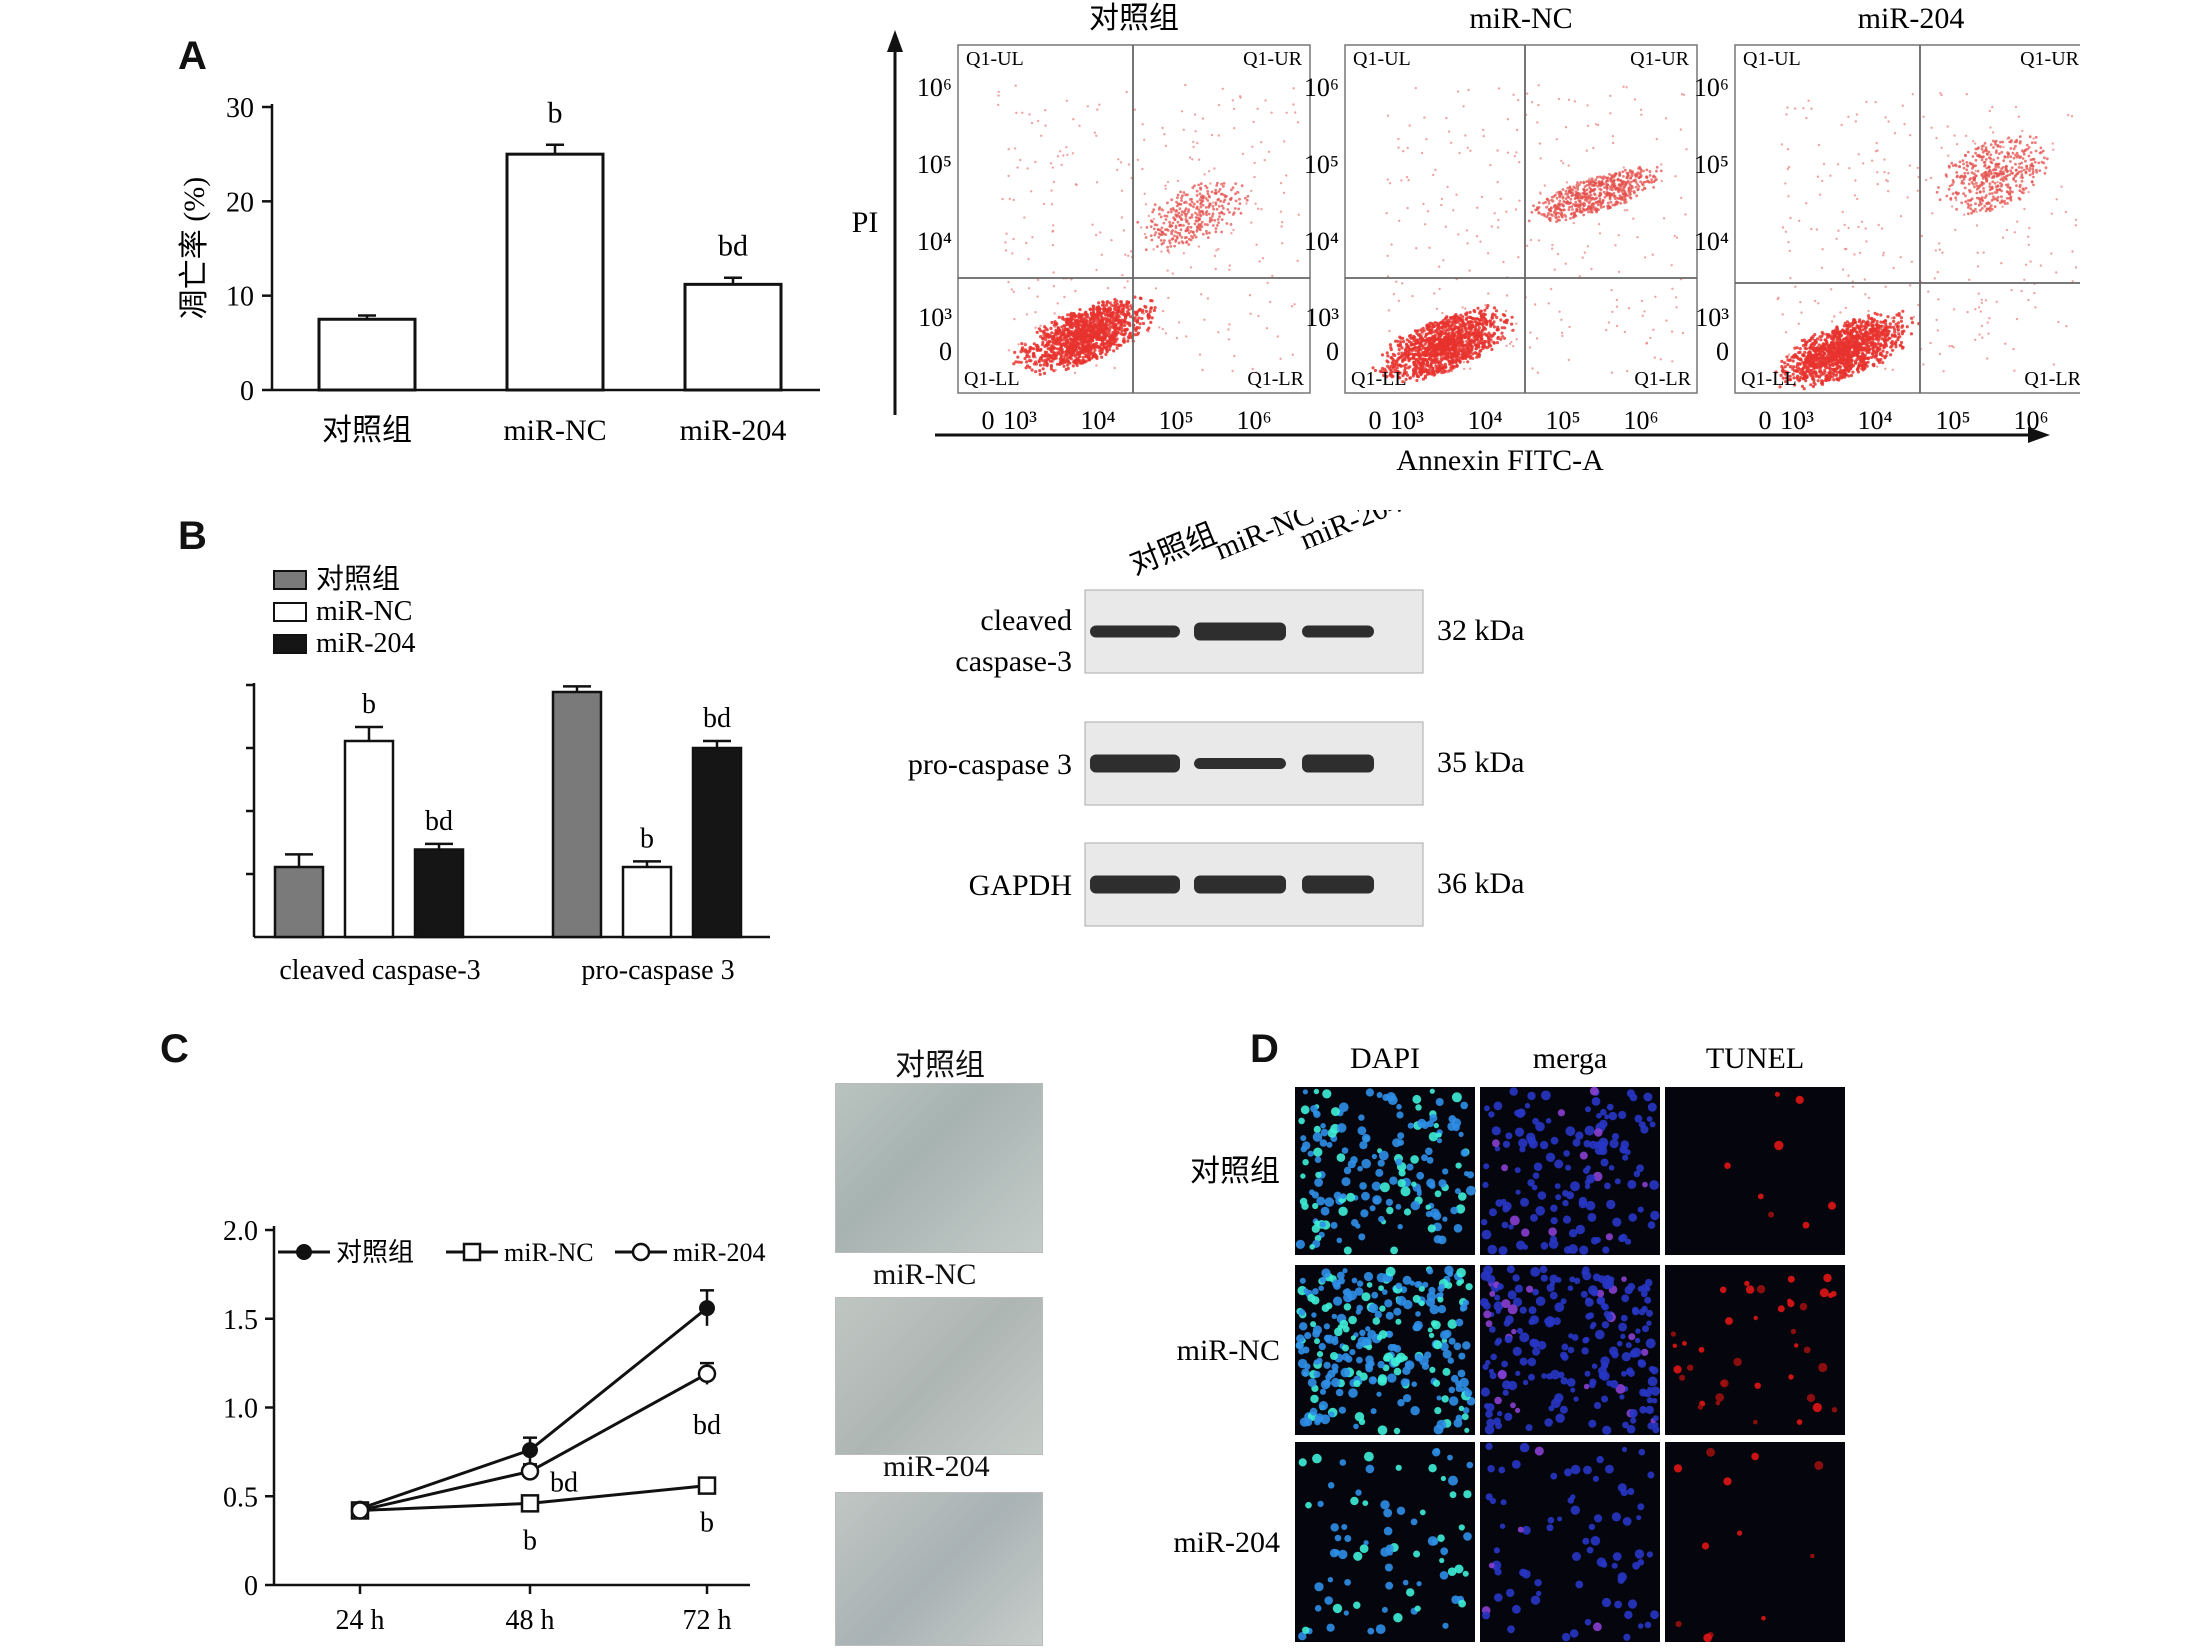 This screenshot has width=2205, height=1650. I want to click on x-tick-label: 10⁶, so click(1253, 420).